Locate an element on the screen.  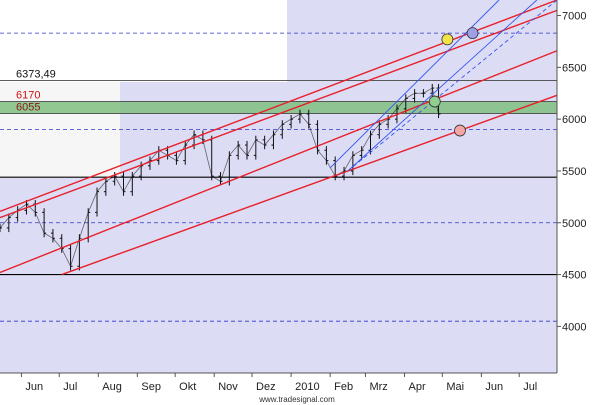
y-tick-label: 7000 is located at coordinates (574, 17).